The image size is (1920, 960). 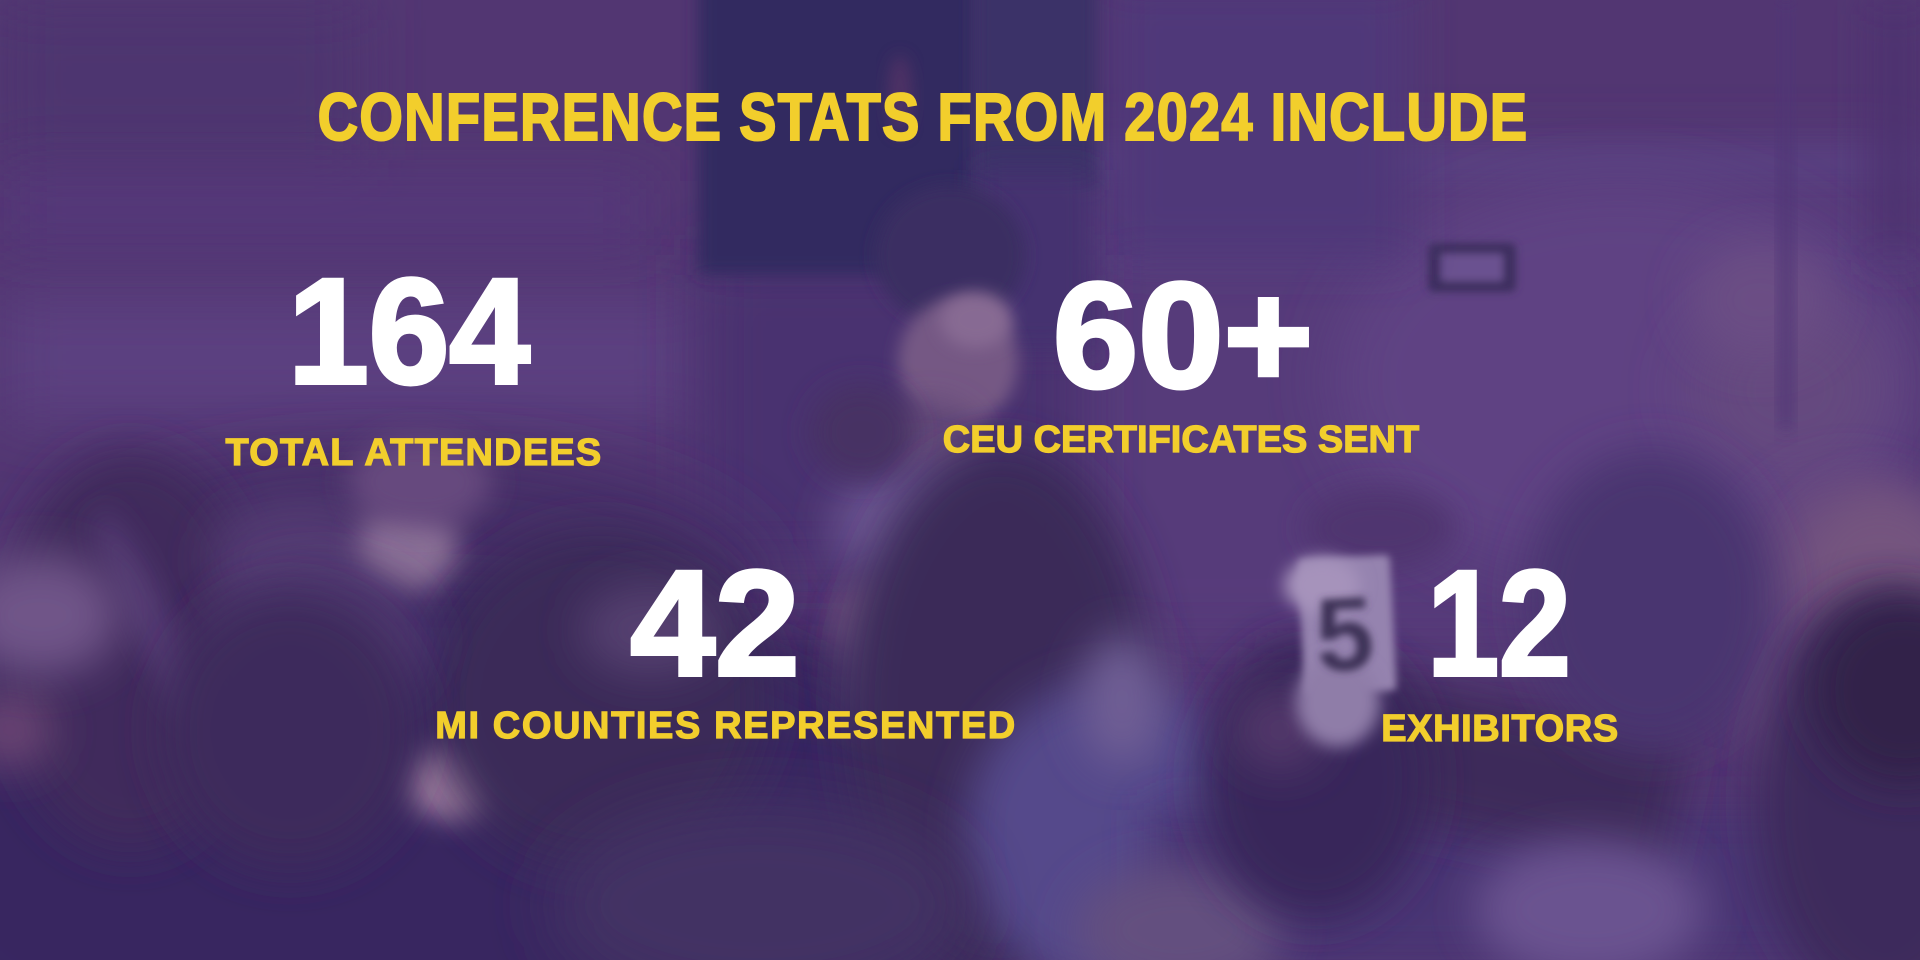 I want to click on svg-text: 5, so click(x=1345, y=635).